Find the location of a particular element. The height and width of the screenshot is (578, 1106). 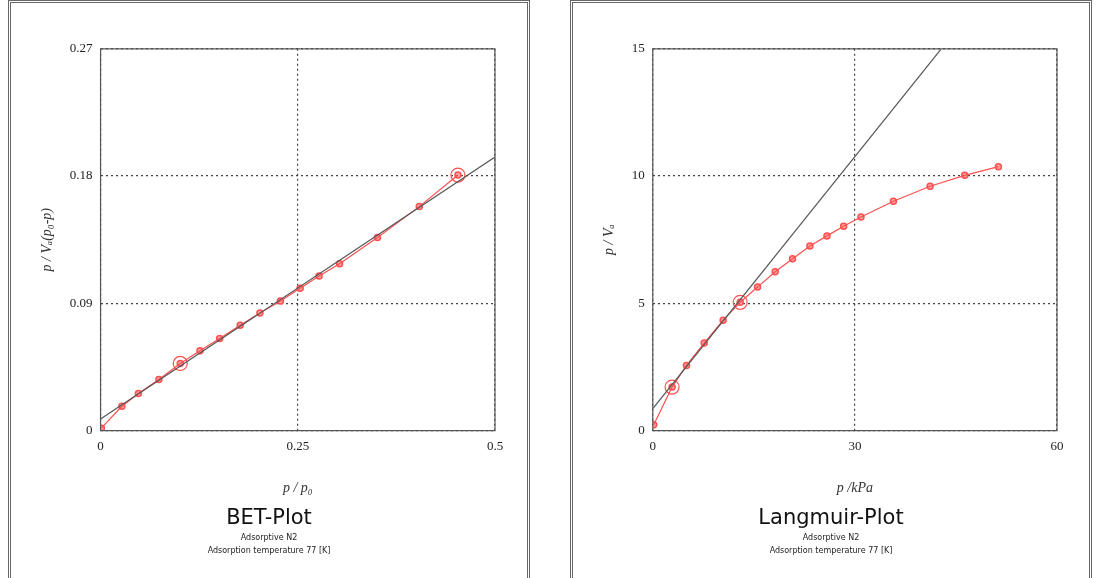

x-tick-label: 30 is located at coordinates (855, 445).